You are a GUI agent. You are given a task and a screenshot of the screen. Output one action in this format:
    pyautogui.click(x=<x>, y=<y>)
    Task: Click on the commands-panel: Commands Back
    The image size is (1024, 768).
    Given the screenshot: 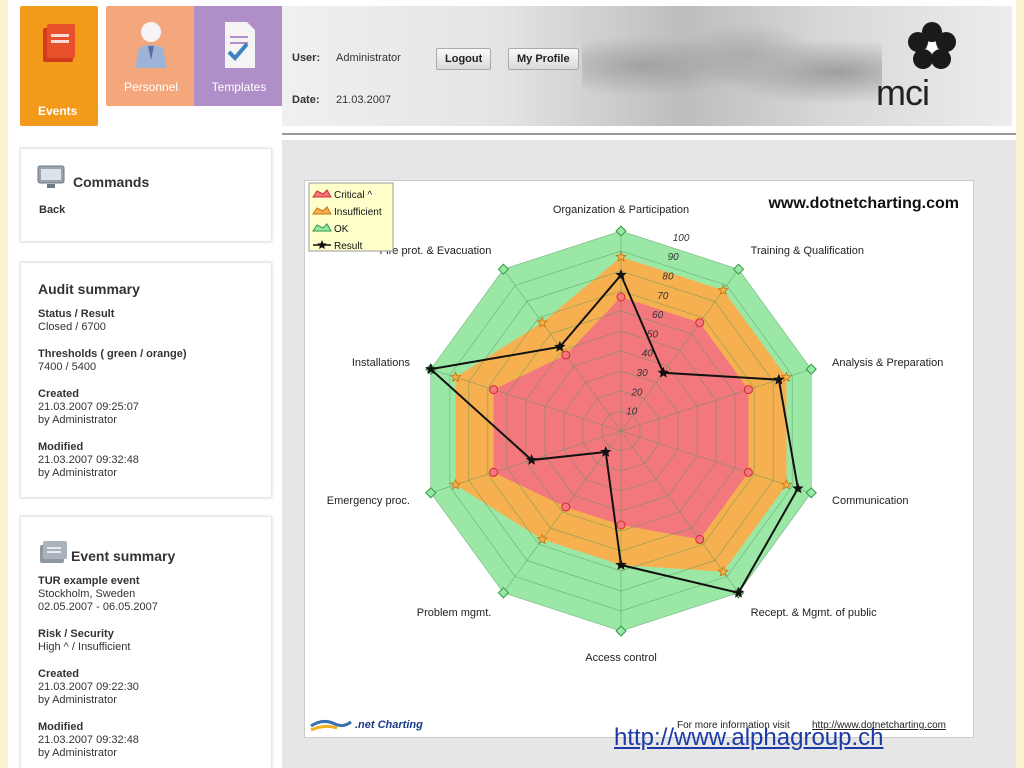 What is the action you would take?
    pyautogui.click(x=146, y=195)
    